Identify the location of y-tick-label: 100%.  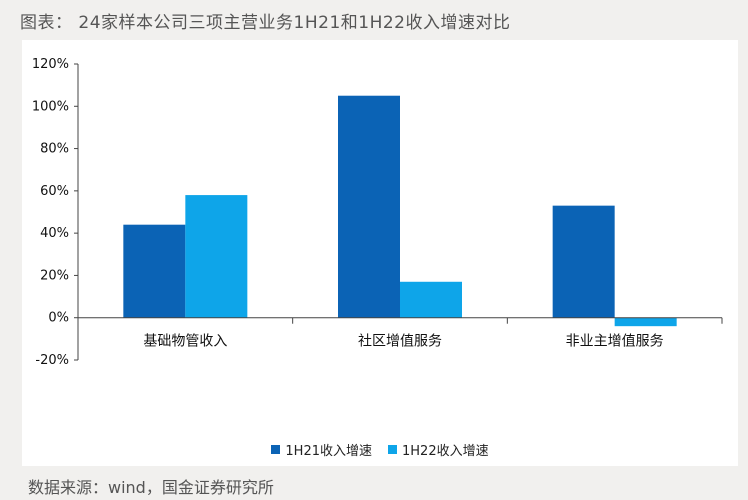
(50, 106).